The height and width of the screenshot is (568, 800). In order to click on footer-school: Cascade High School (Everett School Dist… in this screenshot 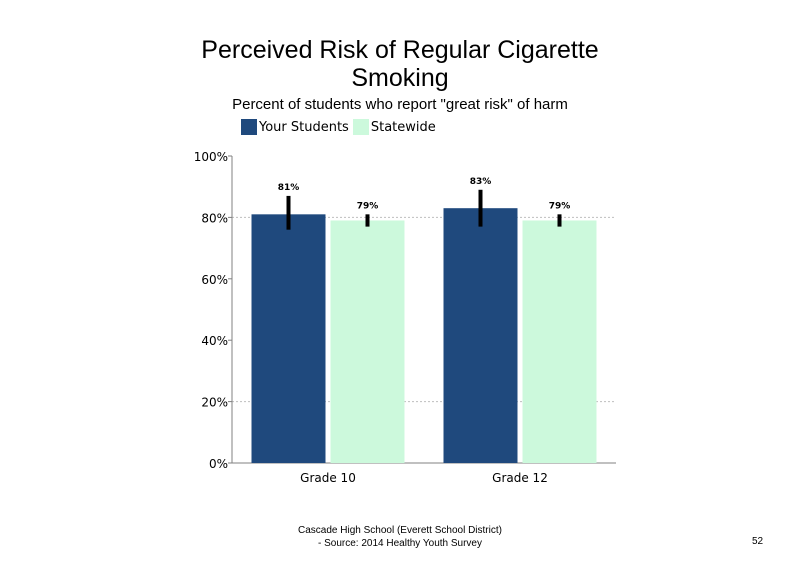, I will do `click(400, 530)`.